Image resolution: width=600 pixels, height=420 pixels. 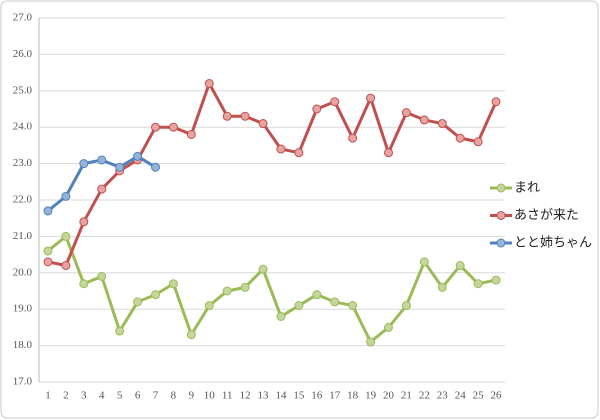 What do you see at coordinates (443, 396) in the screenshot?
I see `x-tick-label: 23` at bounding box center [443, 396].